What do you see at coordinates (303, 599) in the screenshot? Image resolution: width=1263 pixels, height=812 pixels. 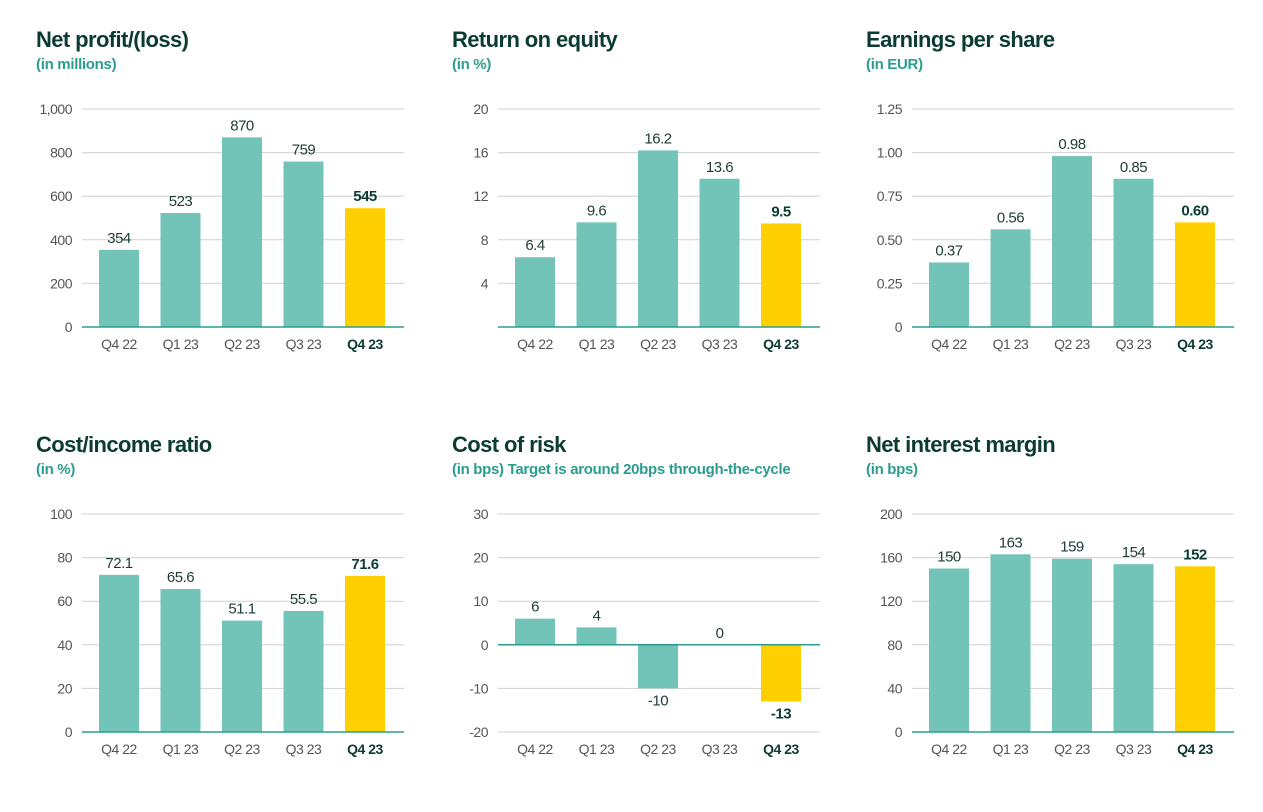 I see `value-label: 55.5` at bounding box center [303, 599].